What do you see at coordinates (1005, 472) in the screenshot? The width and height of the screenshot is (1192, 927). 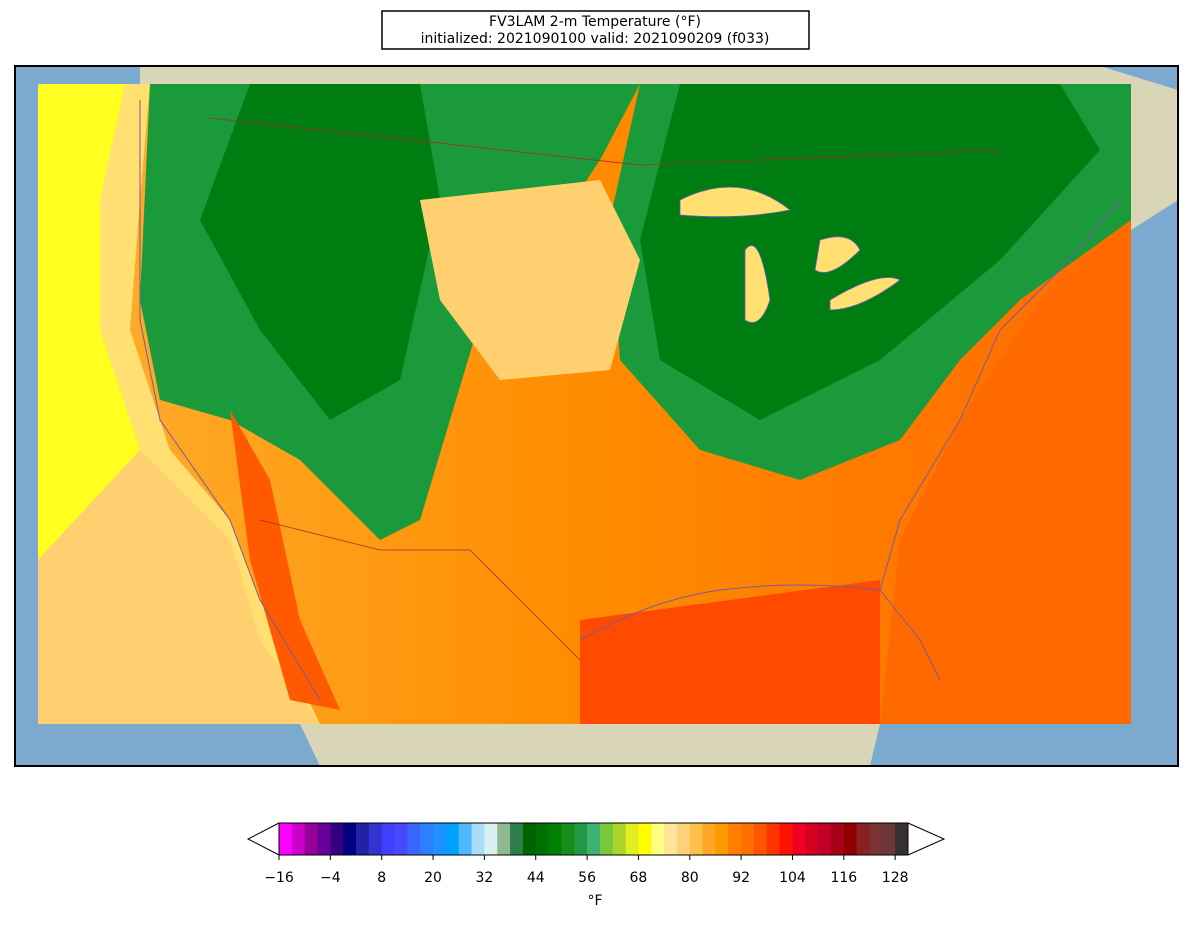 I see `atlantic-field` at bounding box center [1005, 472].